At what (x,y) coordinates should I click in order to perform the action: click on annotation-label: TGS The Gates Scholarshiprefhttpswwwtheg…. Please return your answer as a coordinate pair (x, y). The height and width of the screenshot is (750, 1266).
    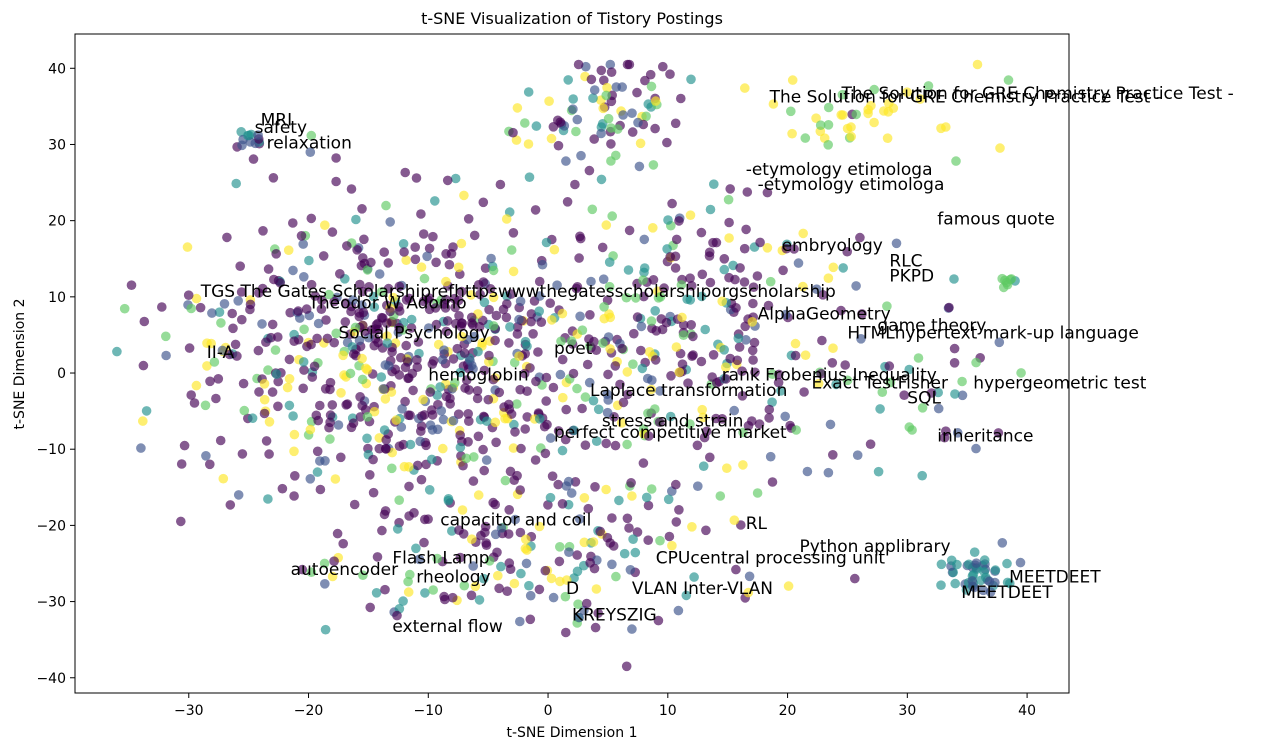
    Looking at the image, I should click on (518, 292).